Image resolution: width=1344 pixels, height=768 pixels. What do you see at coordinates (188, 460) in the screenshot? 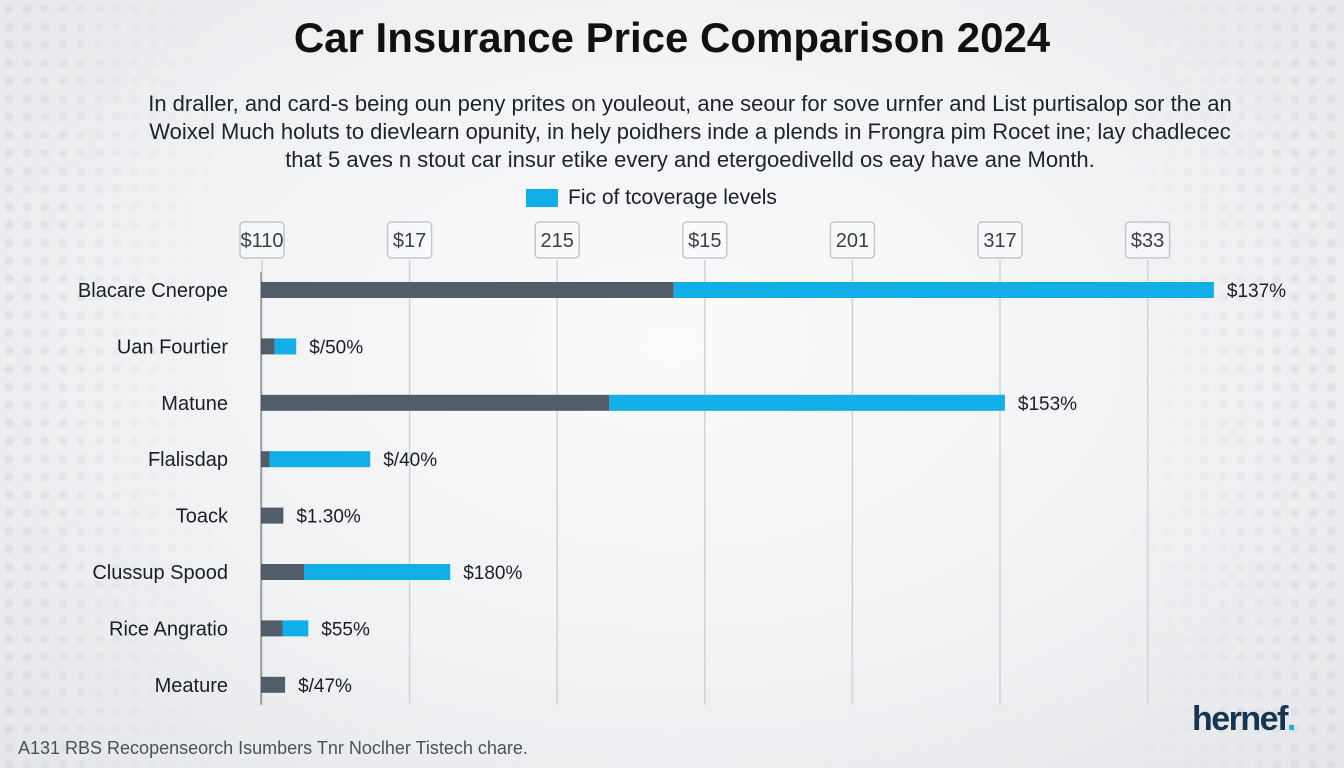
I see `category-label: Flalisdap` at bounding box center [188, 460].